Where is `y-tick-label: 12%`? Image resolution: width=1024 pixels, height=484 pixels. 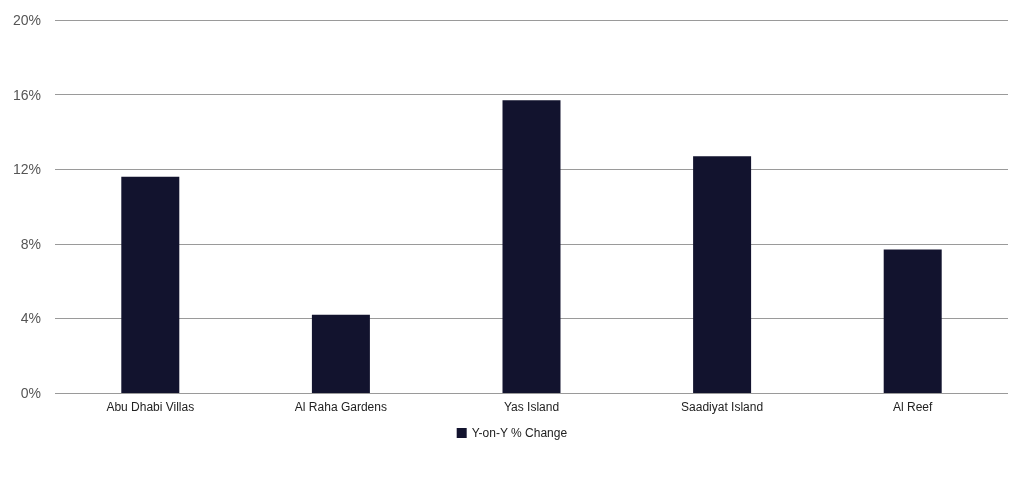
y-tick-label: 12% is located at coordinates (26, 169).